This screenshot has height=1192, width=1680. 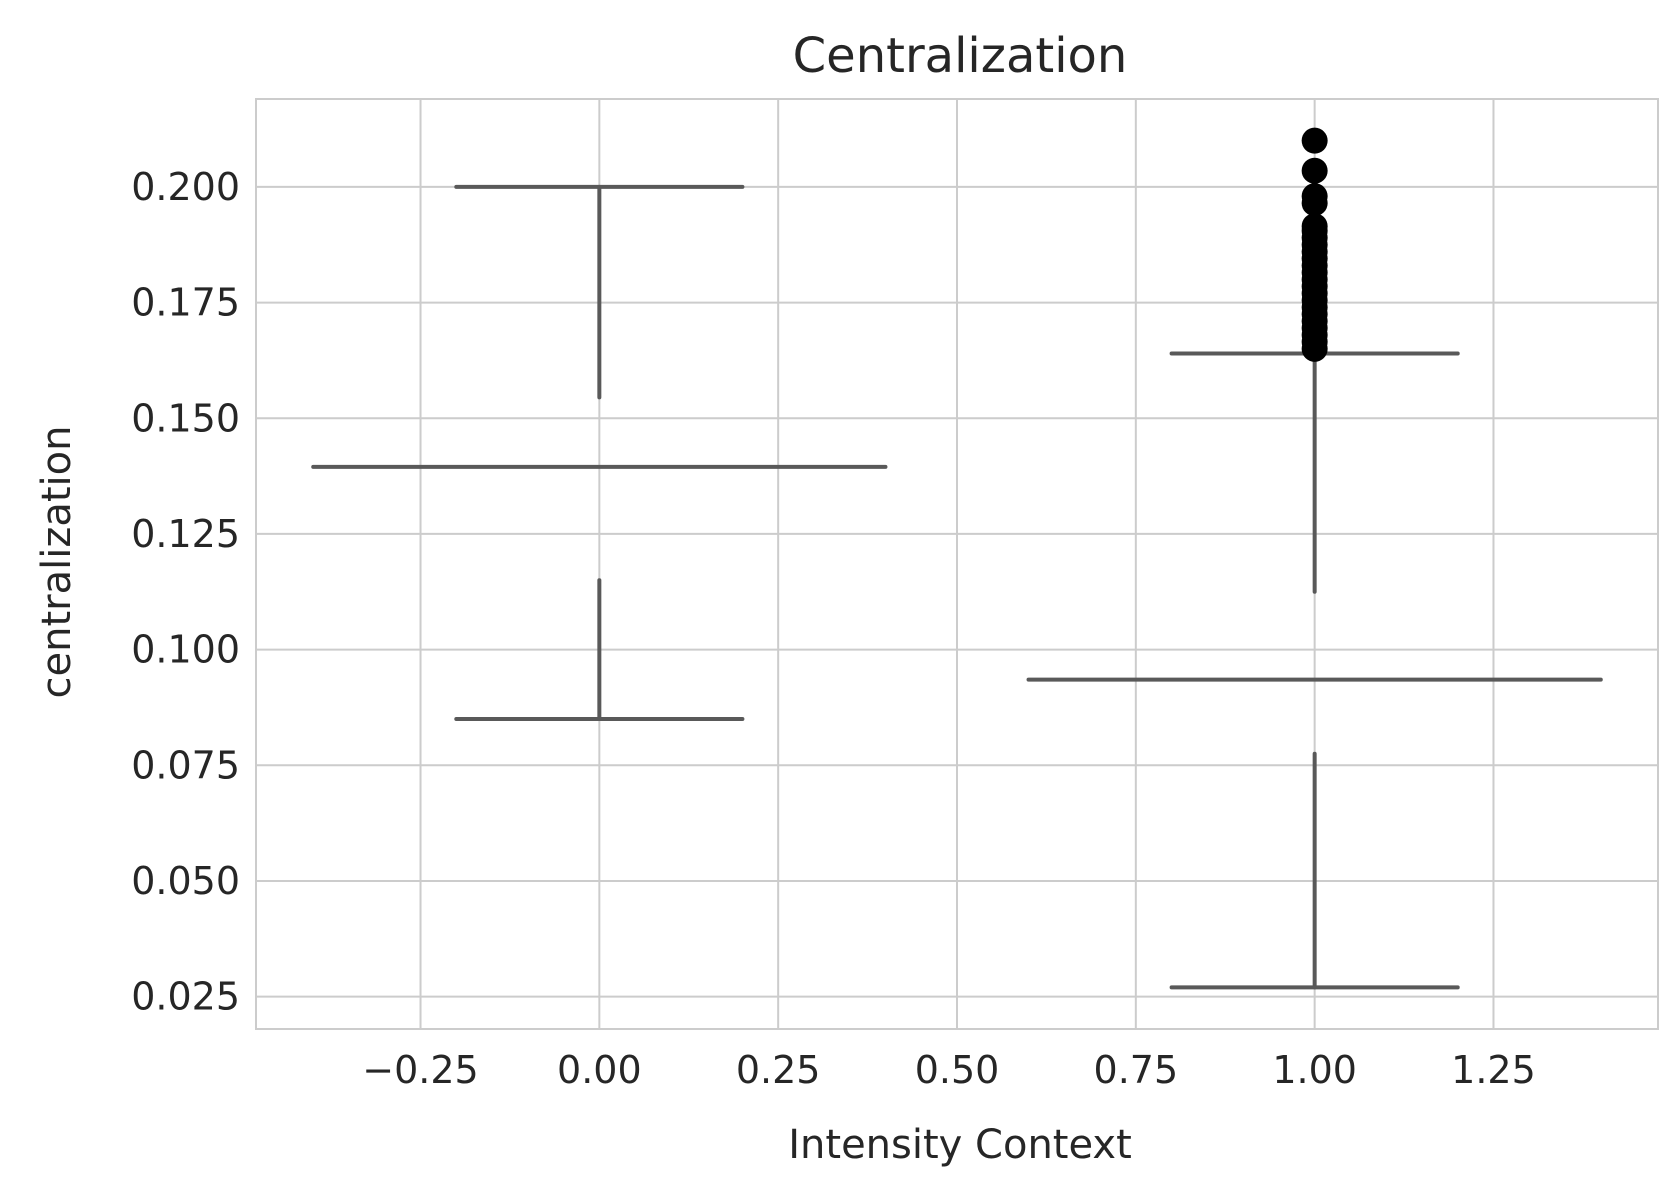 I want to click on chart-title: Centralization, so click(x=960, y=56).